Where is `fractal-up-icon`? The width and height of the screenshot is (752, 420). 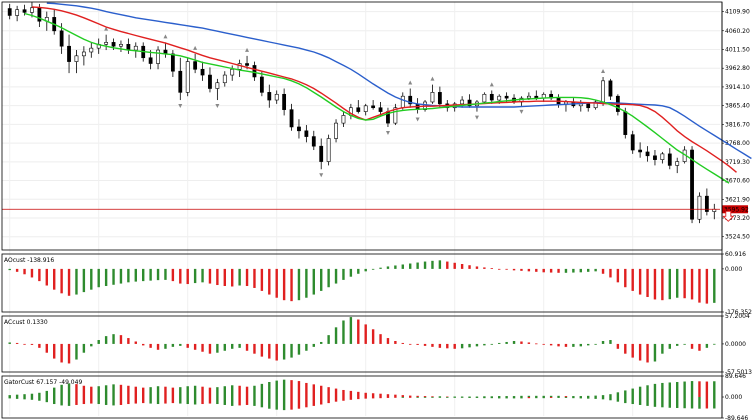
fractal-up-icon is located at coordinates (491, 84).